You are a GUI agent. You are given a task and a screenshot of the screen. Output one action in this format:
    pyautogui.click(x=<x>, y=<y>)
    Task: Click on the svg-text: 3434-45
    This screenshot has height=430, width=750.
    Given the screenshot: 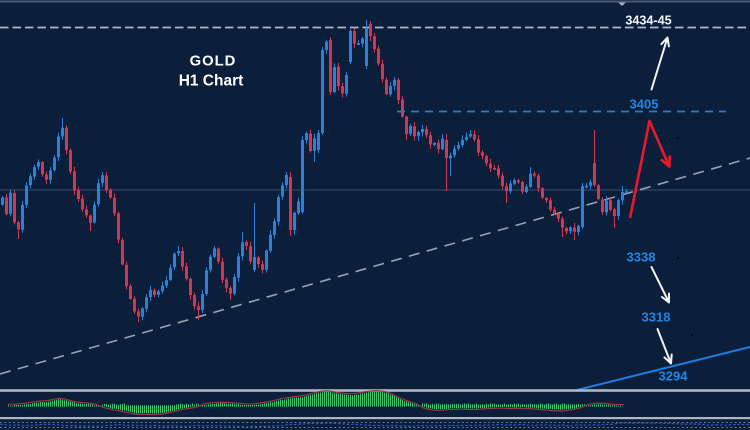 What is the action you would take?
    pyautogui.click(x=648, y=21)
    